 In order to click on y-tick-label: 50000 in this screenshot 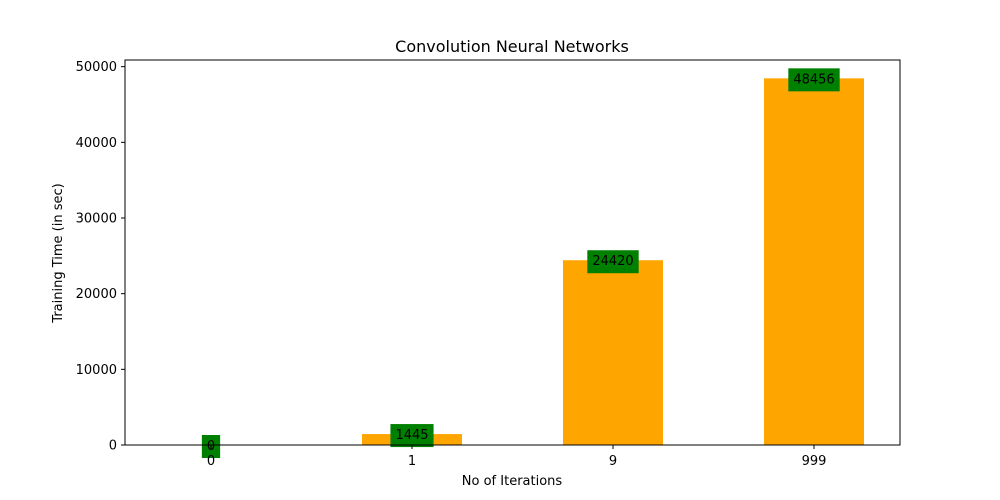, I will do `click(96, 67)`.